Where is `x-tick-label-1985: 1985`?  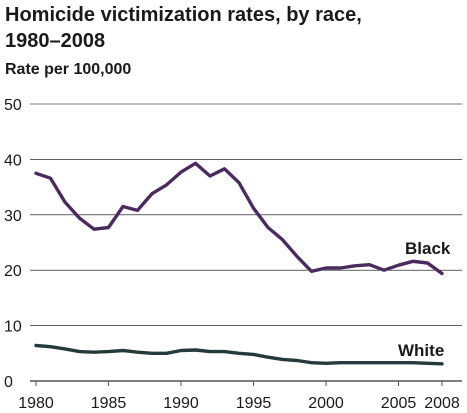
x-tick-label-1985: 1985 is located at coordinates (109, 403).